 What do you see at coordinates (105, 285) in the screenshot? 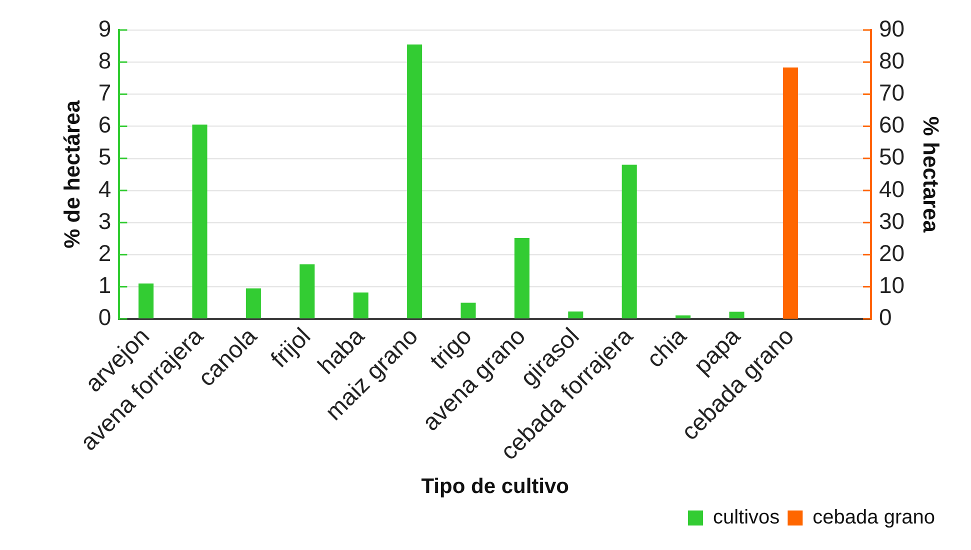
I see `y-tick-label: 1` at bounding box center [105, 285].